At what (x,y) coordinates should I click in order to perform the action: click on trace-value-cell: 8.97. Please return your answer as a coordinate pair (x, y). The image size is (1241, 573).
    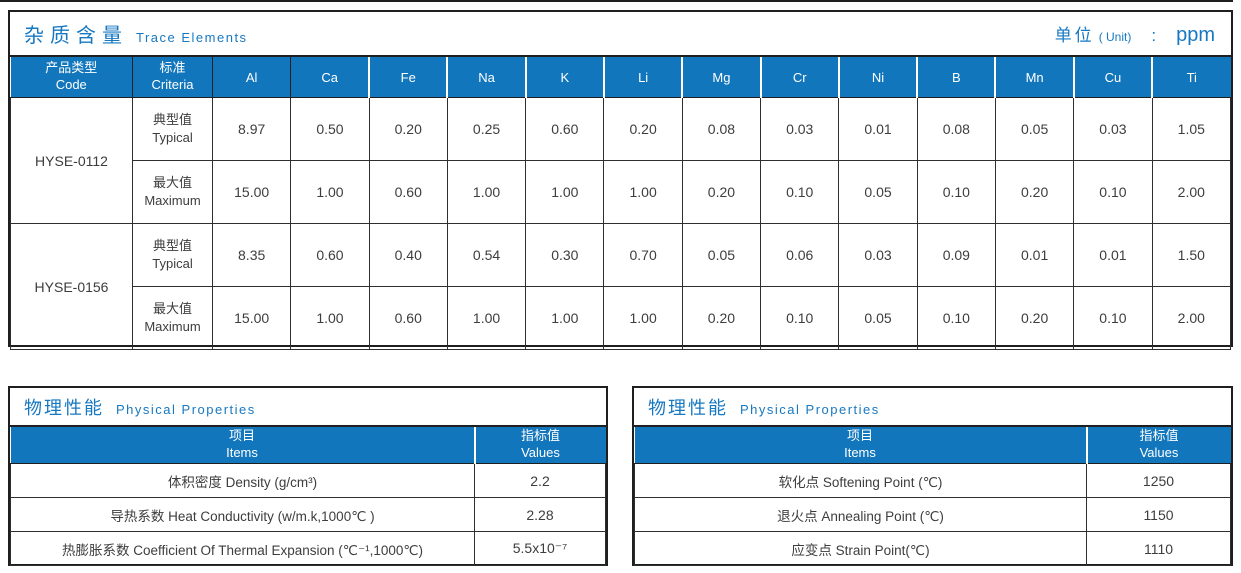
    Looking at the image, I should click on (251, 129).